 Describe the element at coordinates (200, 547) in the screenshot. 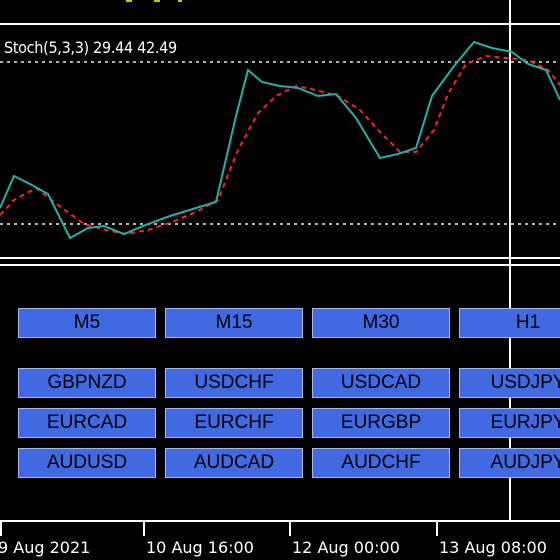

I see `time-axis-label: 10 Aug 16:00` at that location.